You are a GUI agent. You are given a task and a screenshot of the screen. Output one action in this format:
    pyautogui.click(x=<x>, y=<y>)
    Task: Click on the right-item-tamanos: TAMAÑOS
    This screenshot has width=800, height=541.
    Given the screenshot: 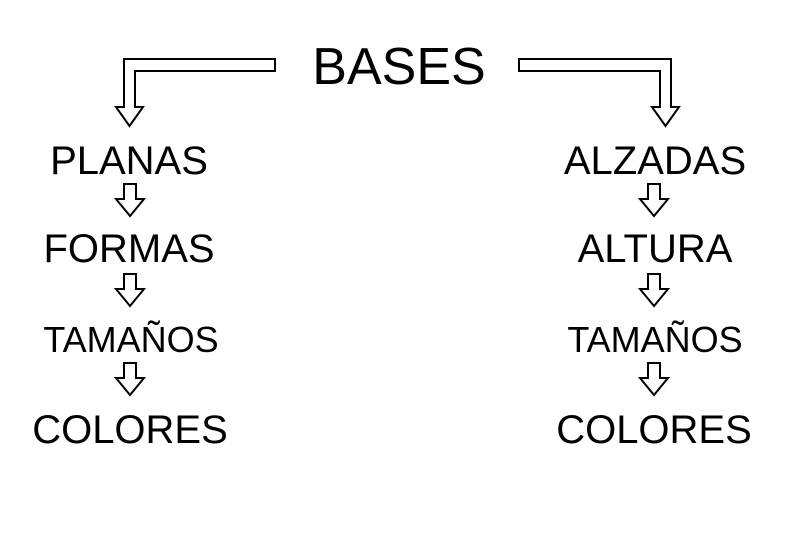 What is the action you would take?
    pyautogui.click(x=654, y=339)
    